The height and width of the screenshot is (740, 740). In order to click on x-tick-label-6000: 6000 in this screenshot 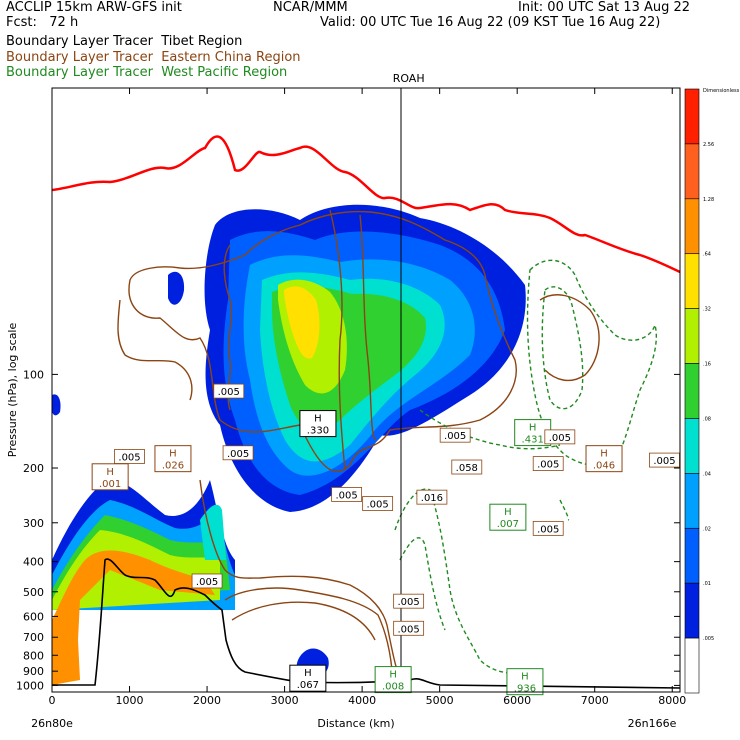, I will do `click(517, 700)`.